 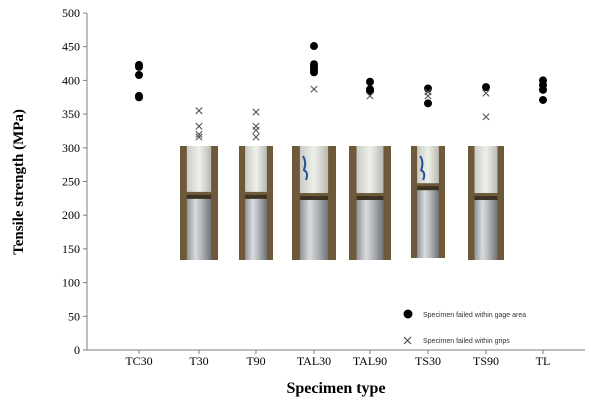 What do you see at coordinates (466, 341) in the screenshot?
I see `legend-label-grips: Specimen failed within grips` at bounding box center [466, 341].